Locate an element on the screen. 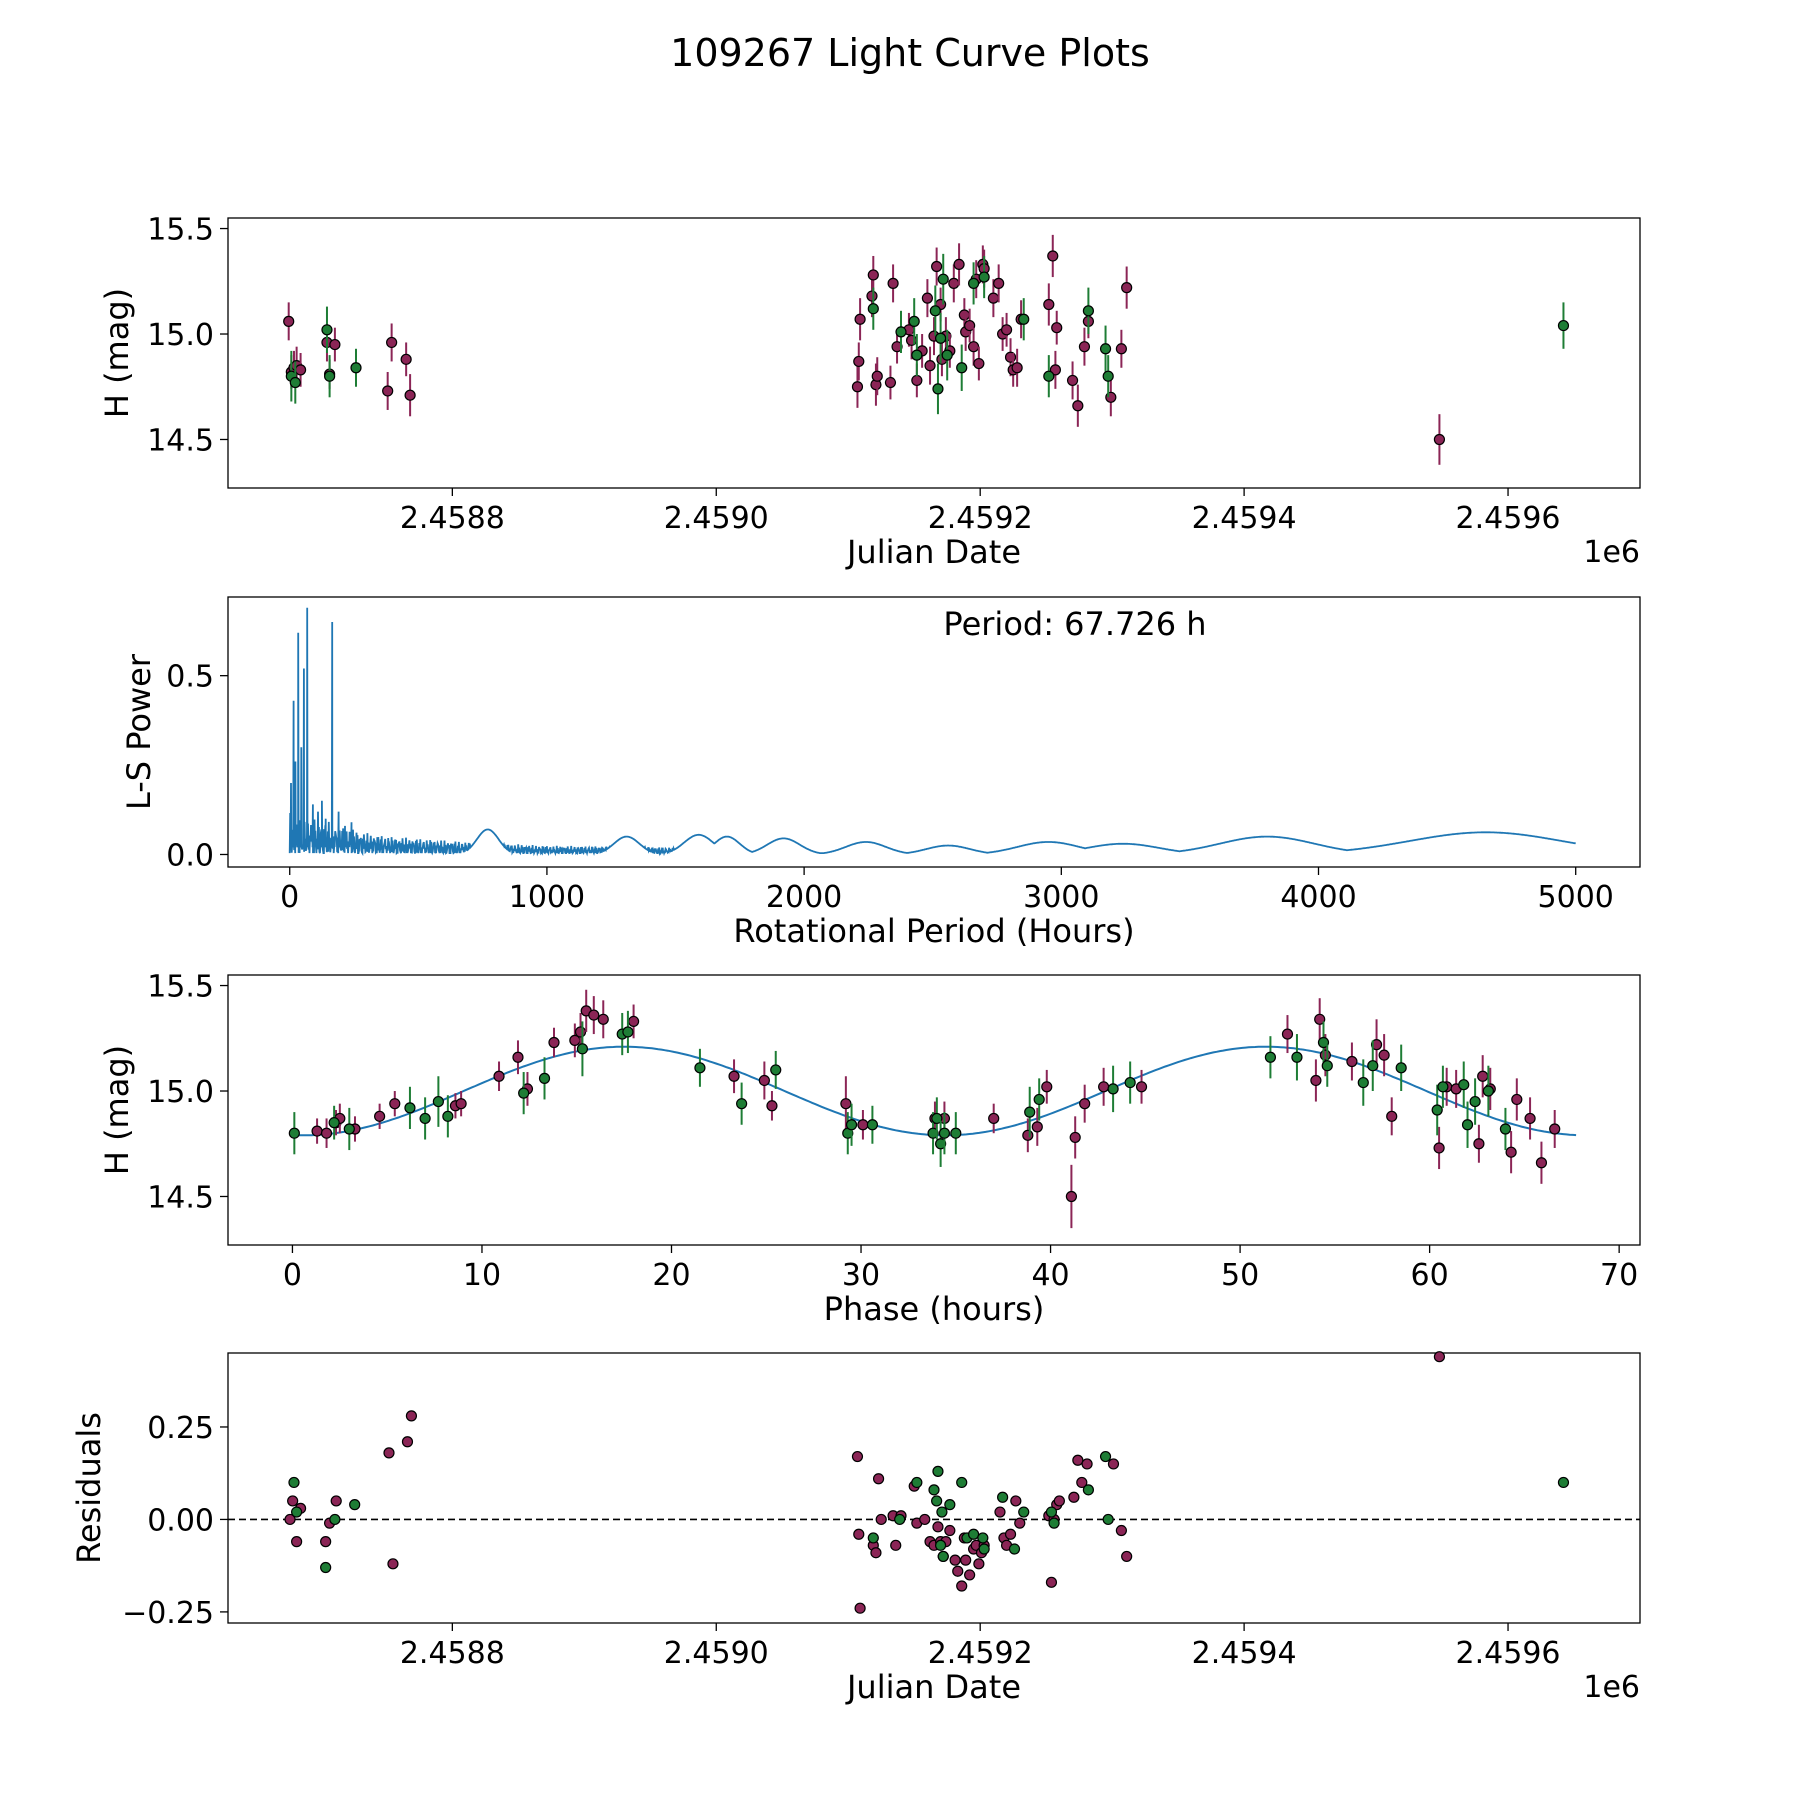  y-tick-label: −0.25 is located at coordinates (168, 1613).